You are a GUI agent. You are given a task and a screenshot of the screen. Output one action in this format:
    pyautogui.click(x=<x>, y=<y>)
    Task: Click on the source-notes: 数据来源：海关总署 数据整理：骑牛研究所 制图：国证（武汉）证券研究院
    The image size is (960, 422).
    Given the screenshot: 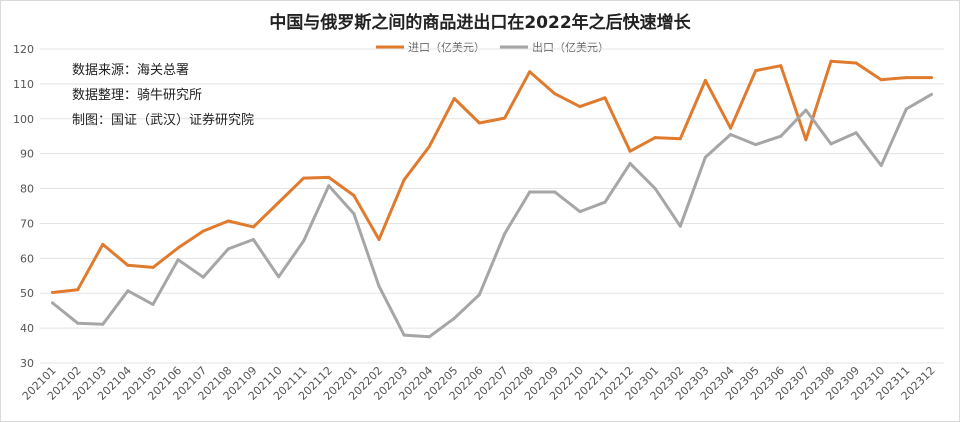 What is the action you would take?
    pyautogui.click(x=163, y=95)
    